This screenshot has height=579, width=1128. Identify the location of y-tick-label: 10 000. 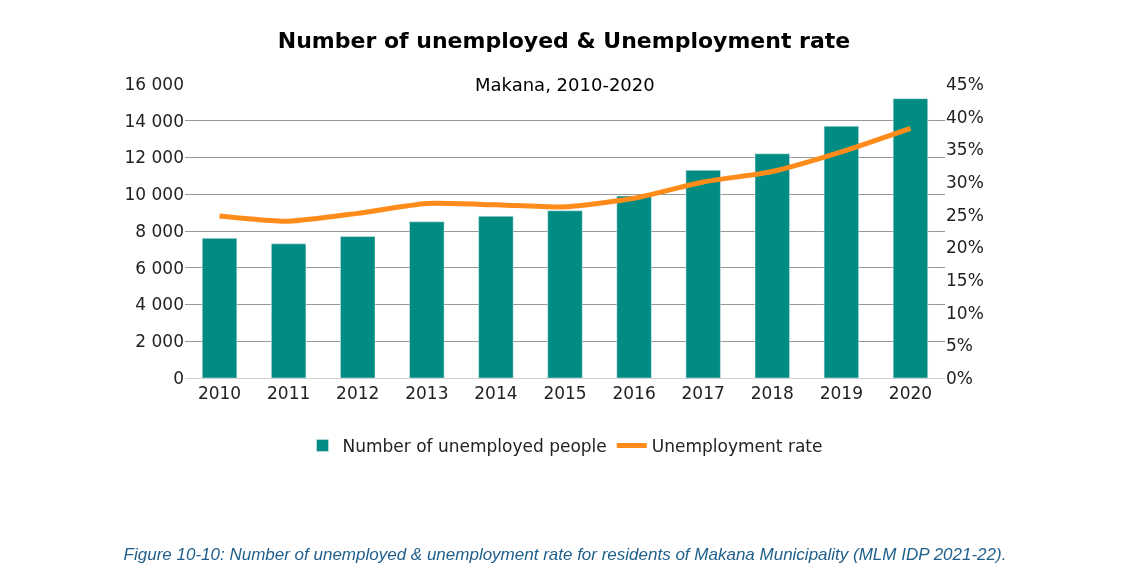
(154, 194).